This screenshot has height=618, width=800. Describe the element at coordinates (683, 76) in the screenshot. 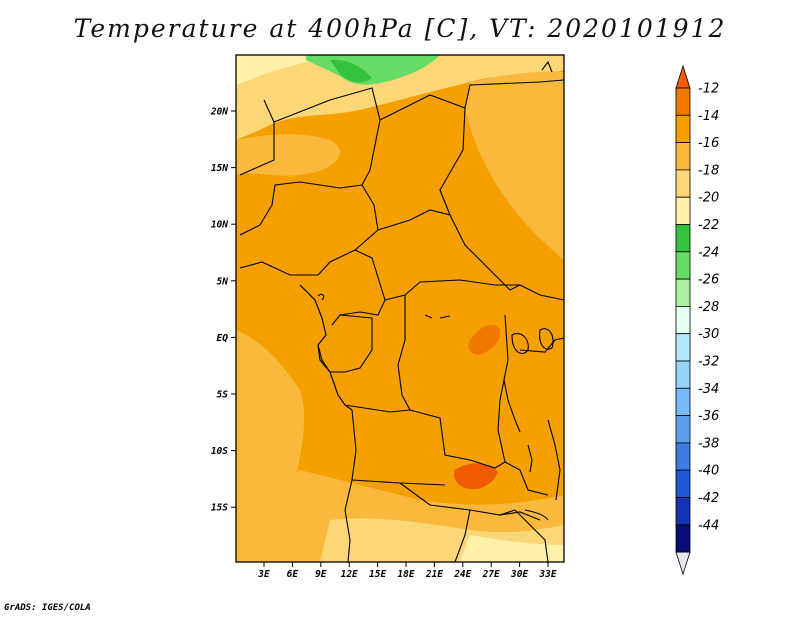

I see `colorbar-top-arrow` at that location.